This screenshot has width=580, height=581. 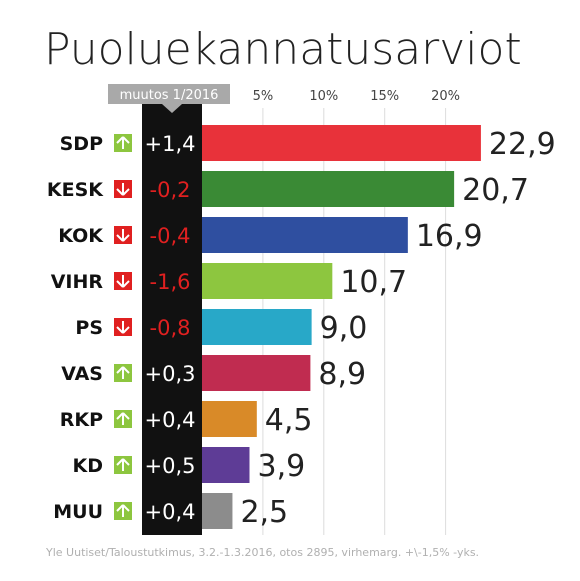 I want to click on party-label: PS, so click(x=89, y=328).